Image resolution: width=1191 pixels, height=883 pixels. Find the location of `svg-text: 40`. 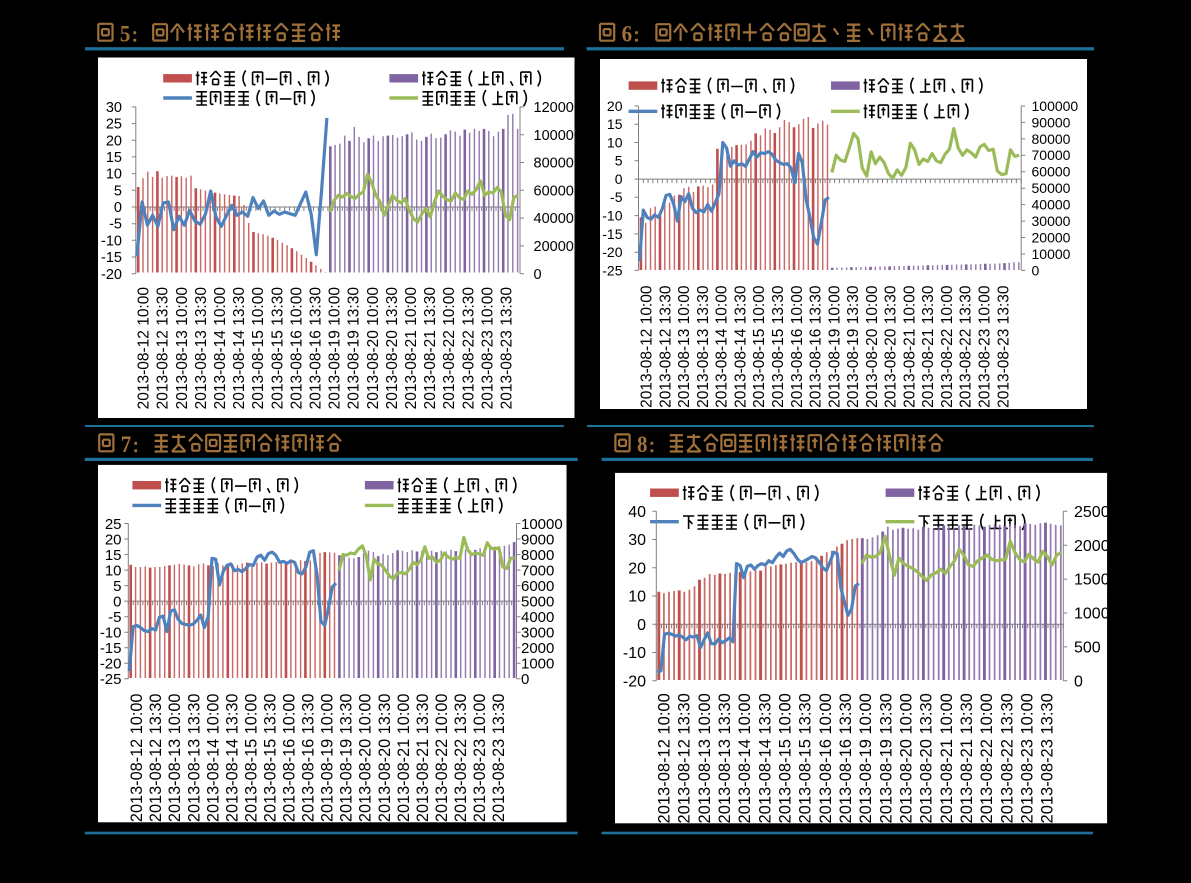

svg-text: 40 is located at coordinates (637, 512).